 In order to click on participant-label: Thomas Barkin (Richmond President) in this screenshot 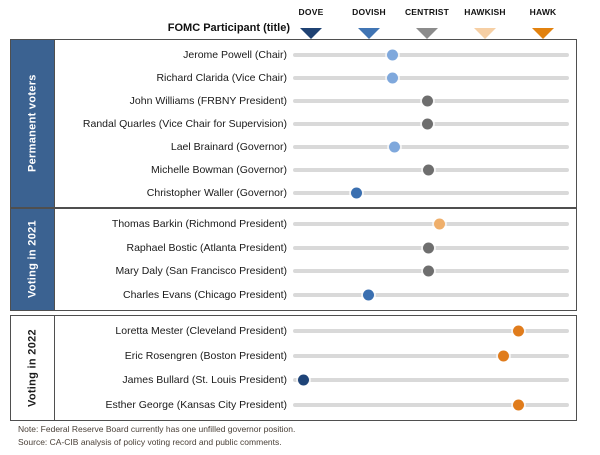, I will do `click(199, 223)`.